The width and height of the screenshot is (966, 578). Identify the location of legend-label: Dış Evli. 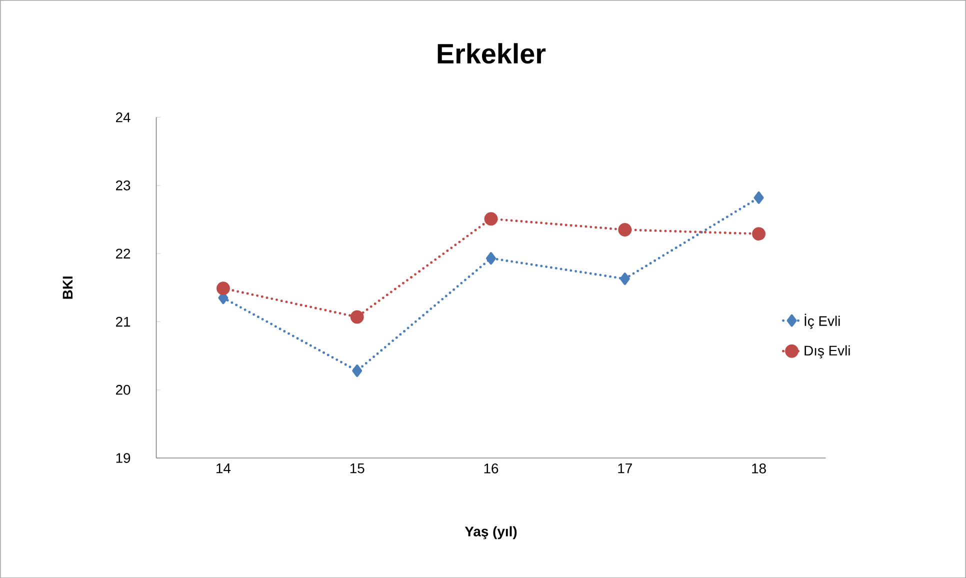
(827, 351).